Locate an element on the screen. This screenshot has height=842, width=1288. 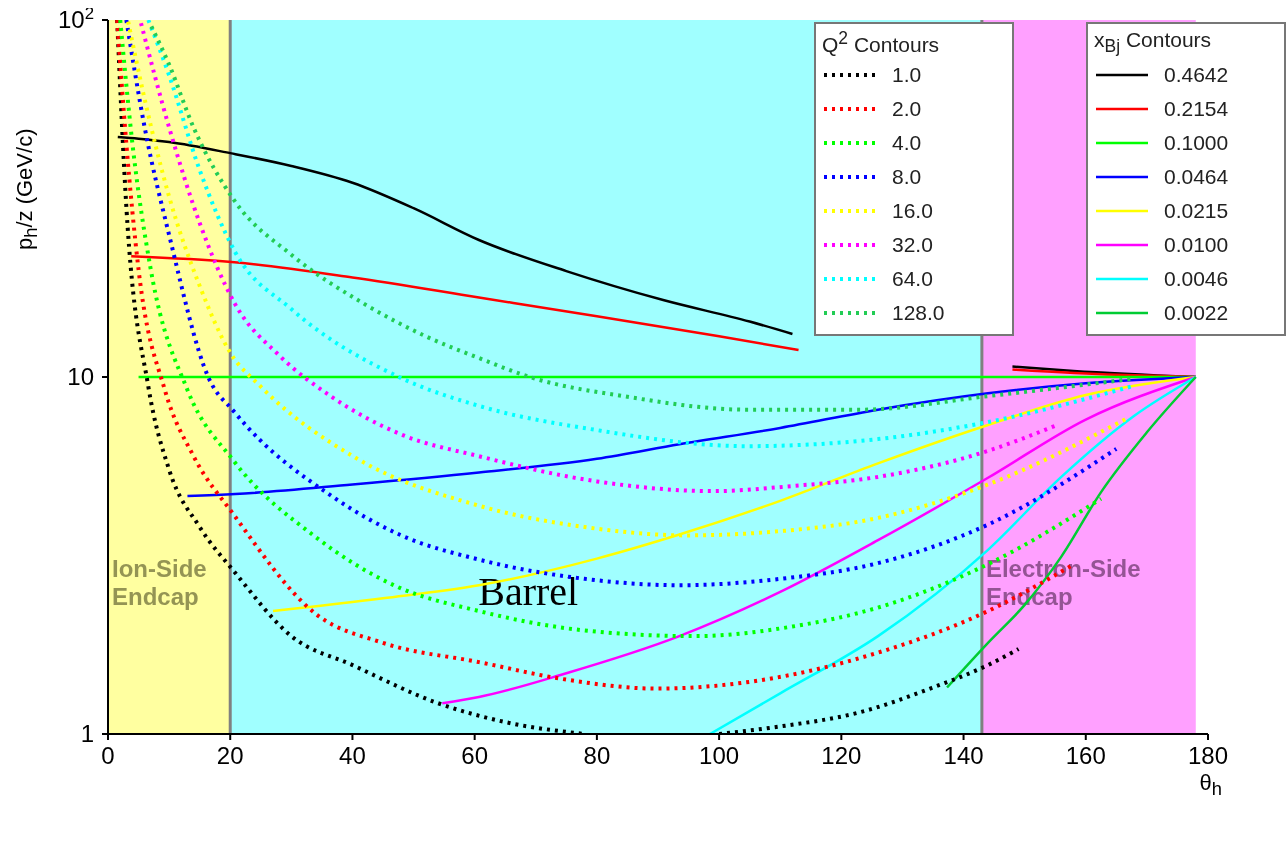
legend-label: 0.0464 is located at coordinates (1196, 177).